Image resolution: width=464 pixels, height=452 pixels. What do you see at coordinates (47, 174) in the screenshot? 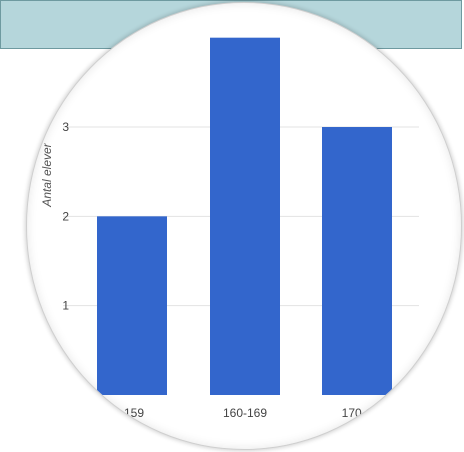
I see `y-axis-label: Antal elever` at bounding box center [47, 174].